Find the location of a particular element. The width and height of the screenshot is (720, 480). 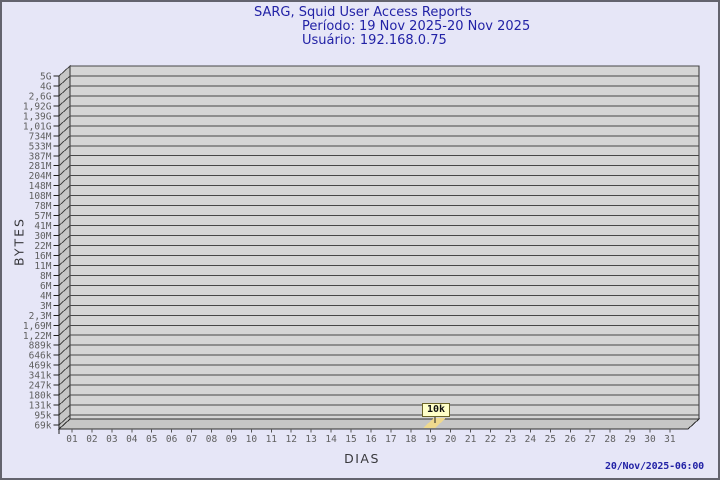

y-tick-label: 533M is located at coordinates (40, 146).